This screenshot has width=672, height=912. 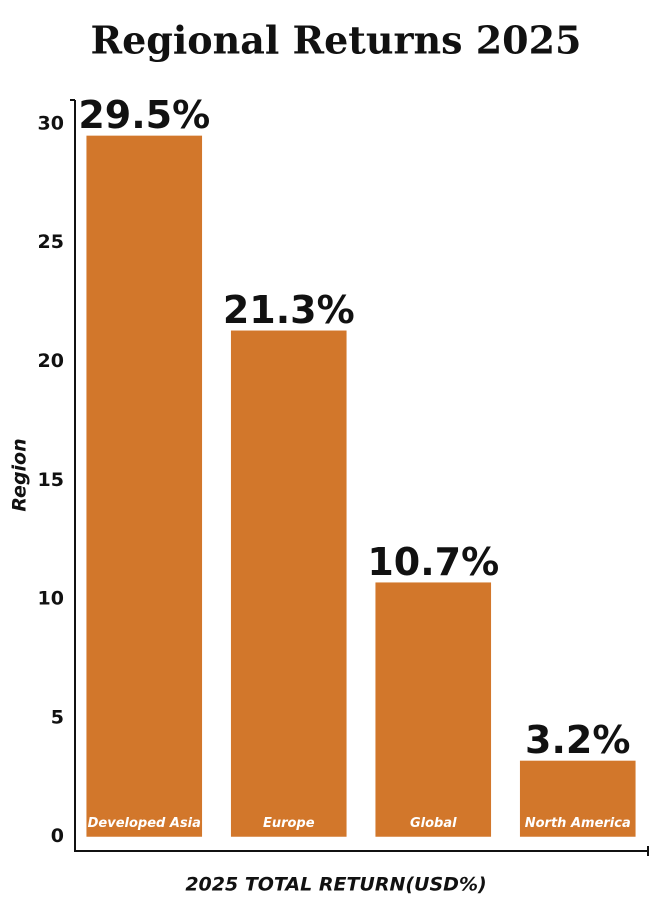 What do you see at coordinates (57, 836) in the screenshot?
I see `y-tick-label: 0` at bounding box center [57, 836].